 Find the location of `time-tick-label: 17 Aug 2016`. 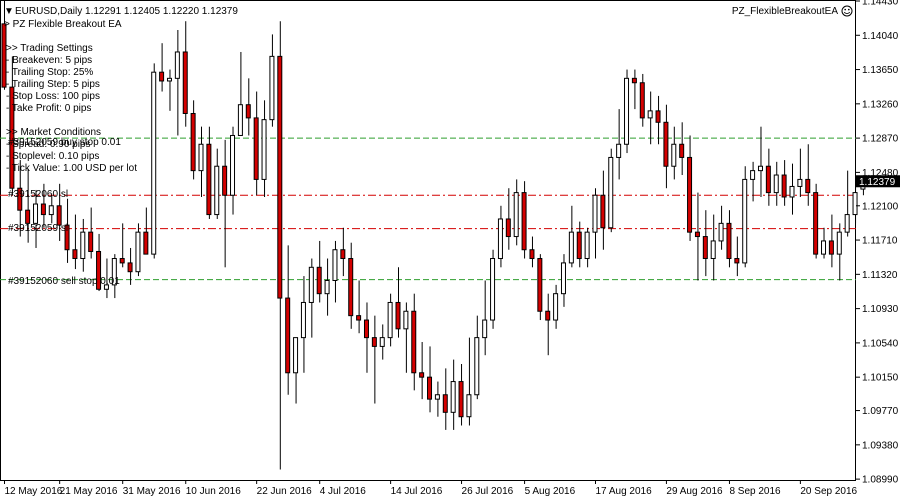

time-tick-label: 17 Aug 2016 is located at coordinates (624, 491).